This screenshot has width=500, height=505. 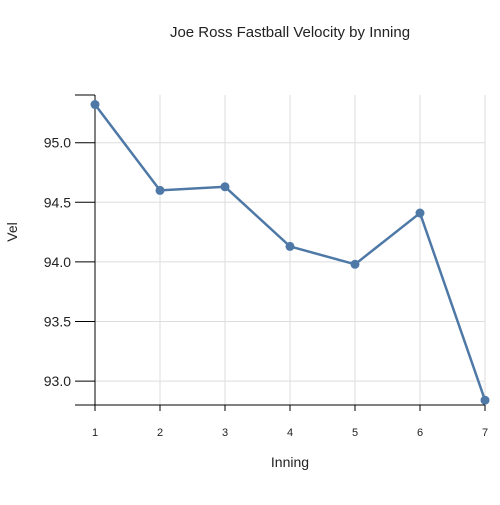 What do you see at coordinates (57, 202) in the screenshot?
I see `y-tick-label: 94.5` at bounding box center [57, 202].